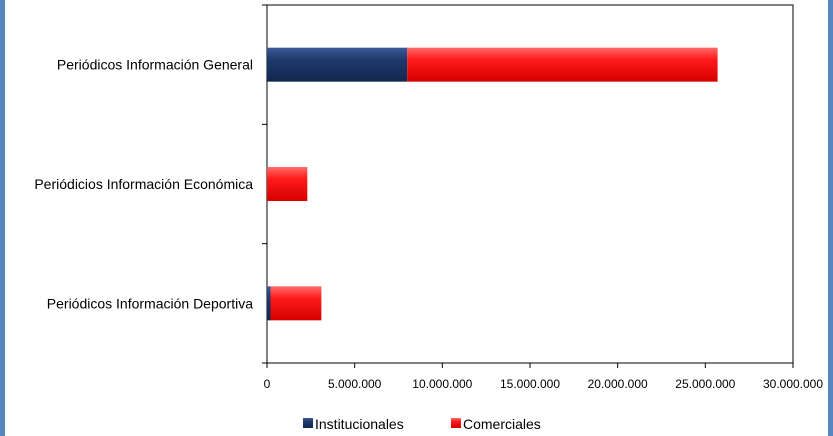  What do you see at coordinates (502, 424) in the screenshot?
I see `legend-label-comerciales: Comerciales` at bounding box center [502, 424].